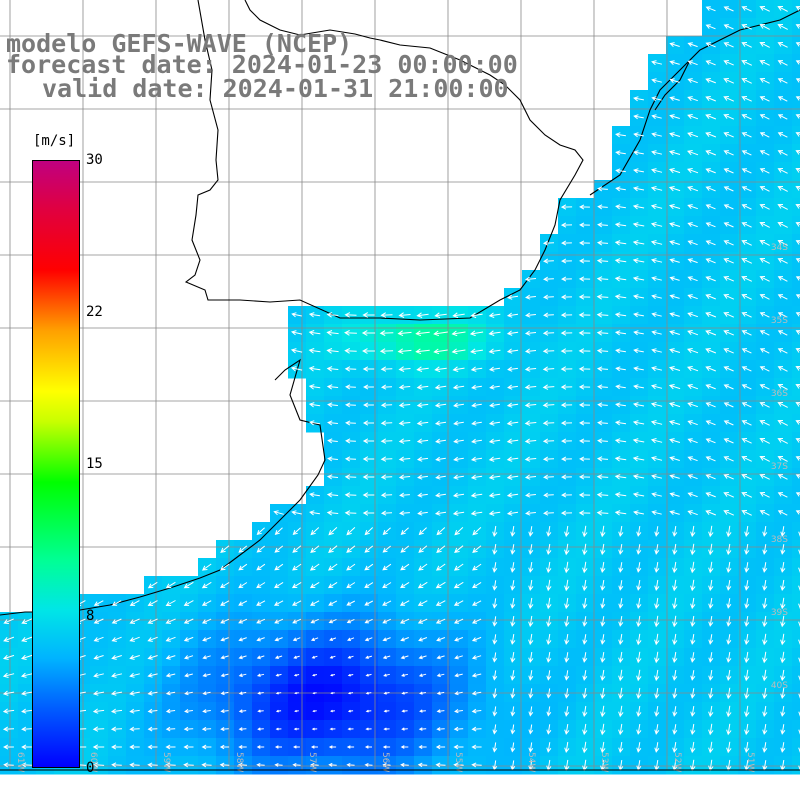 The image size is (800, 804). What do you see at coordinates (779, 394) in the screenshot?
I see `latitude-label: 36S` at bounding box center [779, 394].